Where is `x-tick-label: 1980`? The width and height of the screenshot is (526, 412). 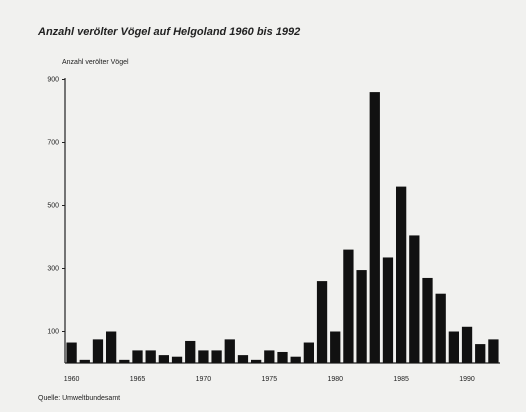 x-tick-label: 1980 is located at coordinates (335, 379).